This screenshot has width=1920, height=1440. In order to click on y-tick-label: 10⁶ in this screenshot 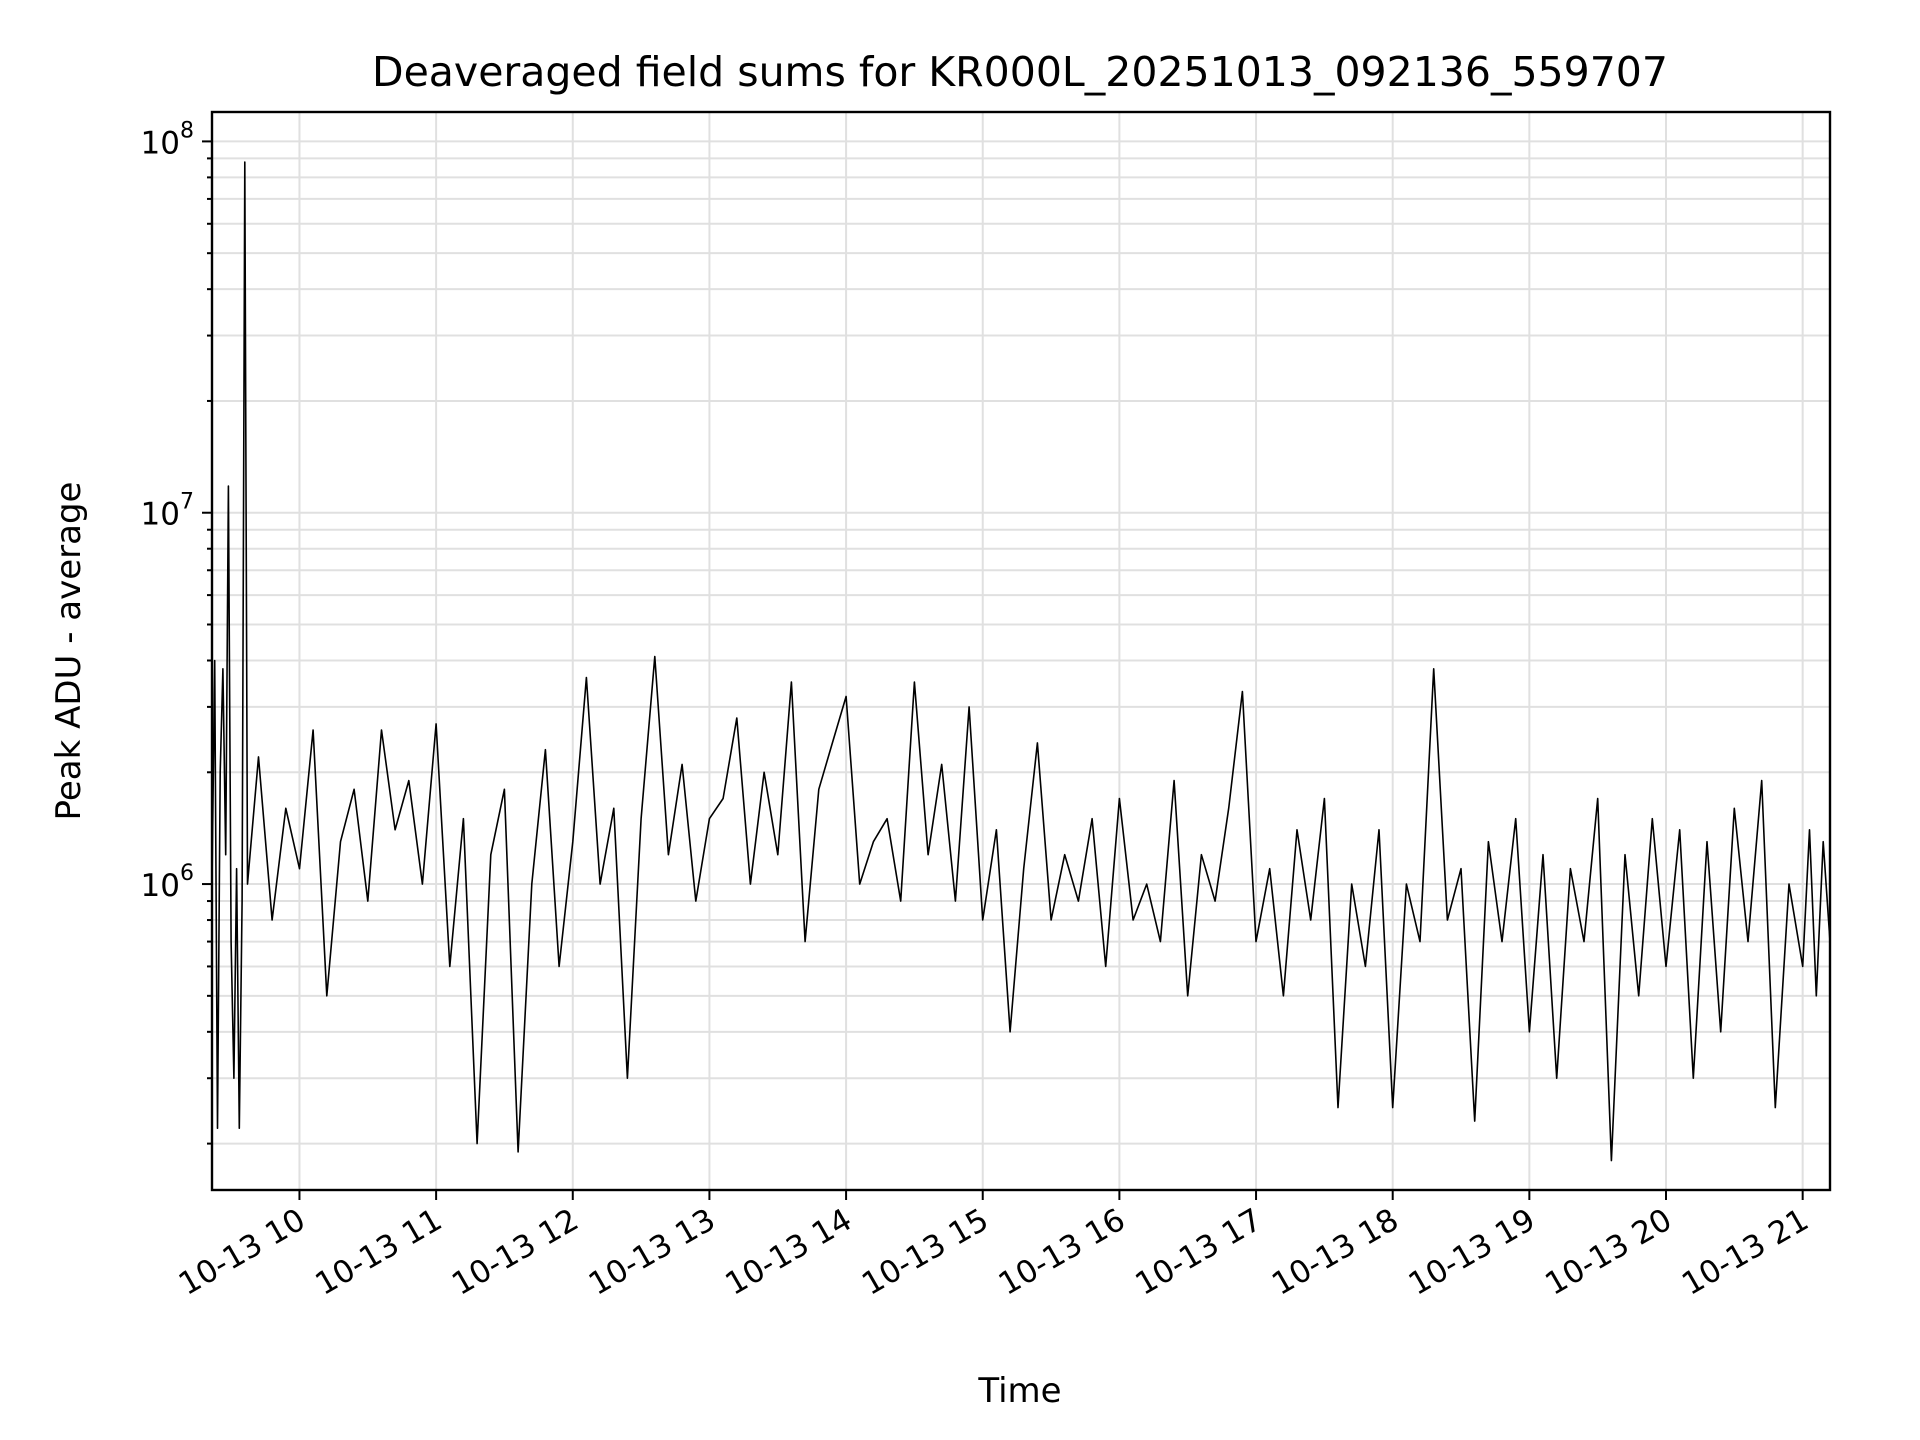, I will do `click(167, 882)`.